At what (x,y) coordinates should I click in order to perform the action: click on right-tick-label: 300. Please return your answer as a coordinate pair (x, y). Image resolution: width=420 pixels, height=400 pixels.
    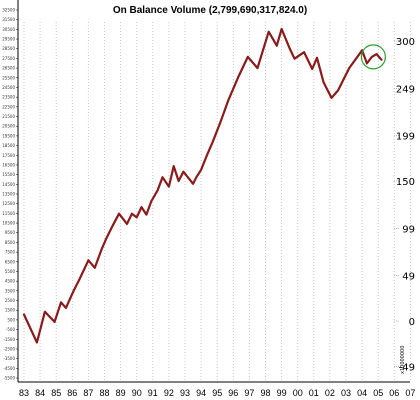
    Looking at the image, I should click on (405, 42).